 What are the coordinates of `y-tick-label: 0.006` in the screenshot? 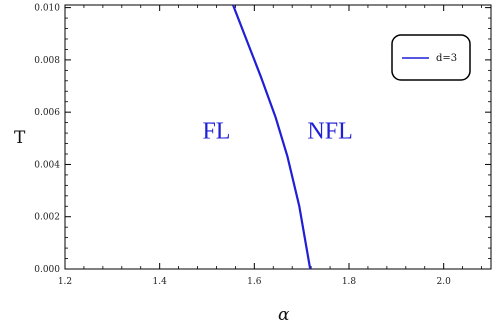 It's located at (47, 113).